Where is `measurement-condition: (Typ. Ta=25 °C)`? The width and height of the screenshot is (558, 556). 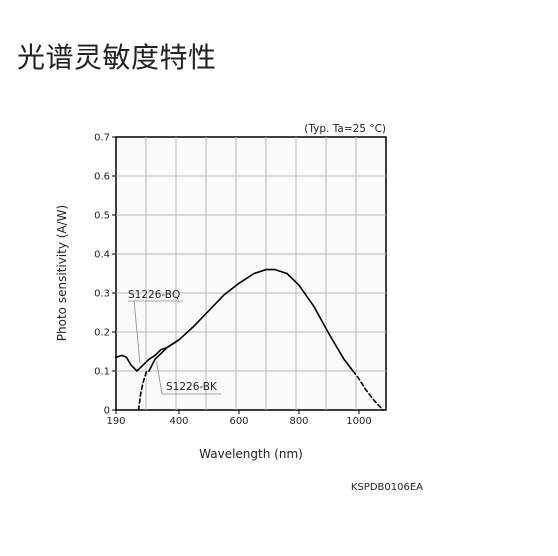 measurement-condition: (Typ. Ta=25 °C) is located at coordinates (345, 129).